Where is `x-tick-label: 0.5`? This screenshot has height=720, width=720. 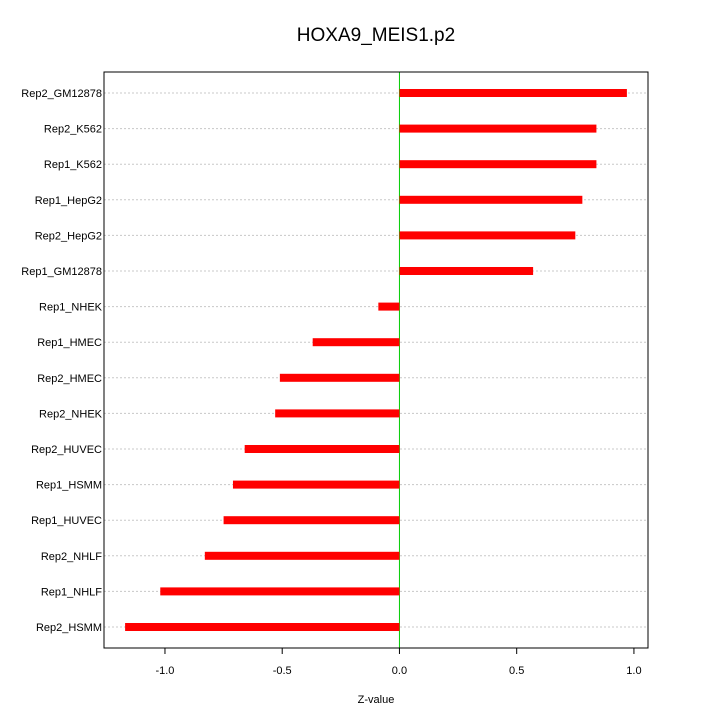
x-tick-label: 0.5 is located at coordinates (516, 671).